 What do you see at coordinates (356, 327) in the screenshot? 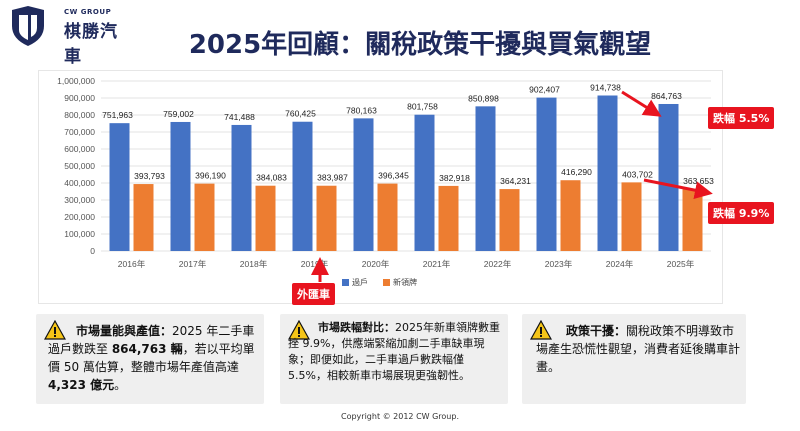
I see `panel-heading: 市場跌幅對比：` at bounding box center [356, 327].